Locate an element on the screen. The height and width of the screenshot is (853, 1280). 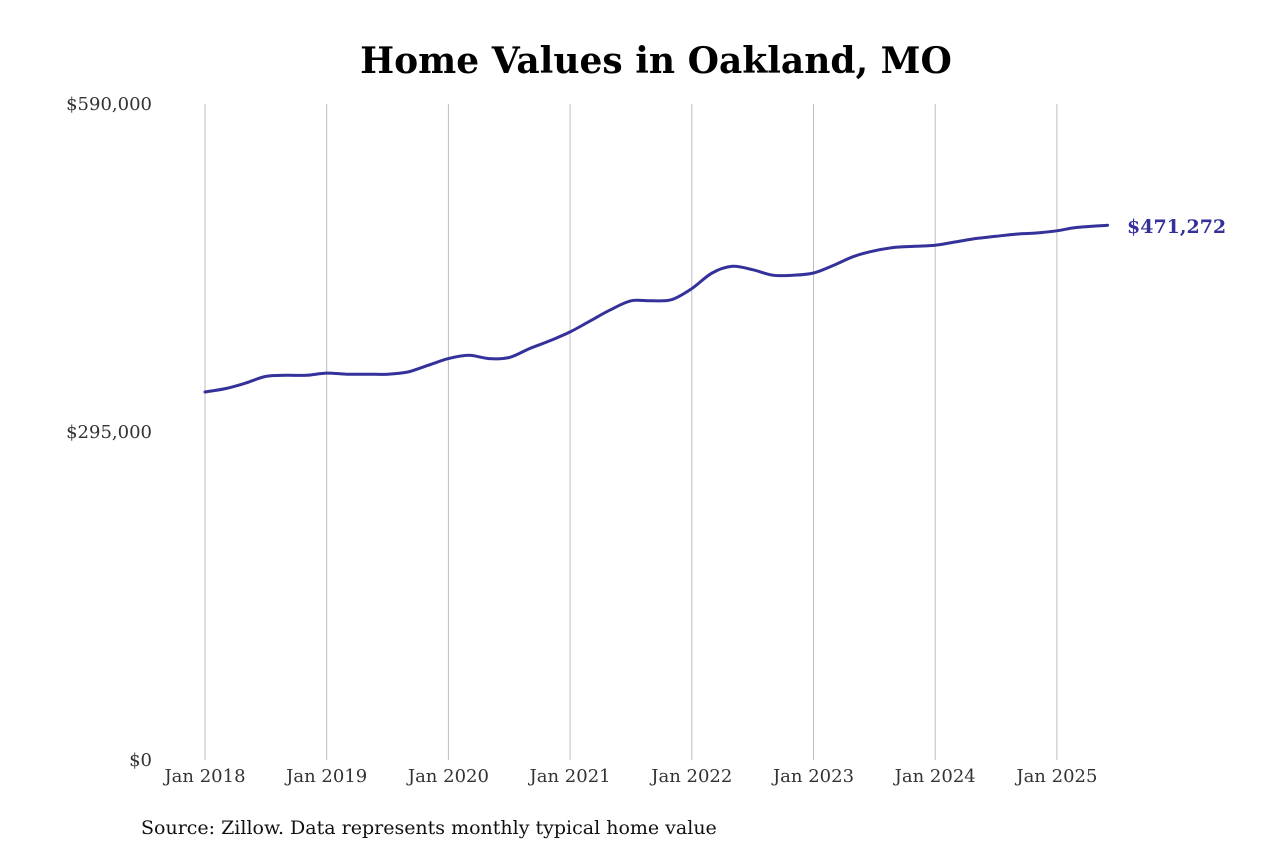
x-tick-label: Jan 2021 is located at coordinates (569, 776).